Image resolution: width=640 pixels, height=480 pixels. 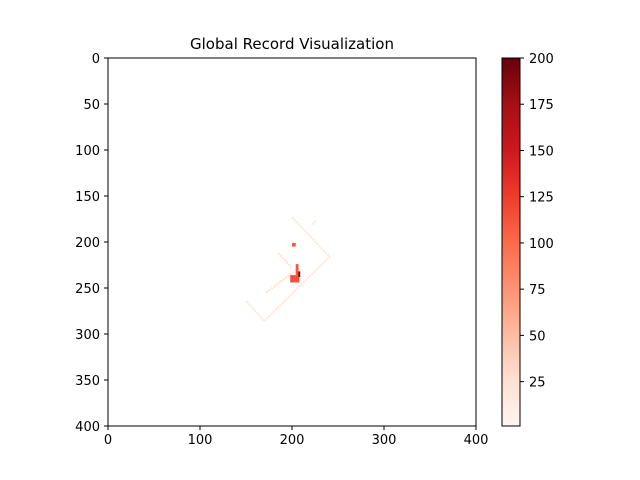 What do you see at coordinates (541, 244) in the screenshot?
I see `colorbar-tick-label: 100` at bounding box center [541, 244].